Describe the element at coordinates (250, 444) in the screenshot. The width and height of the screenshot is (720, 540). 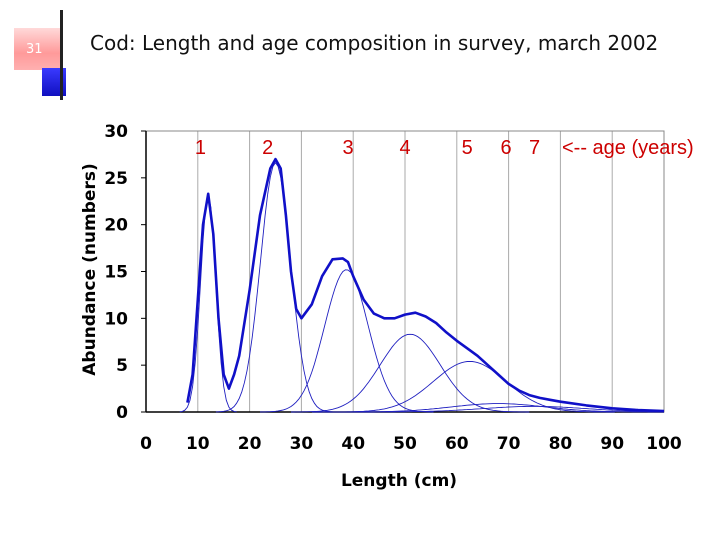
I see `x-tick-label-20: 20` at that location.